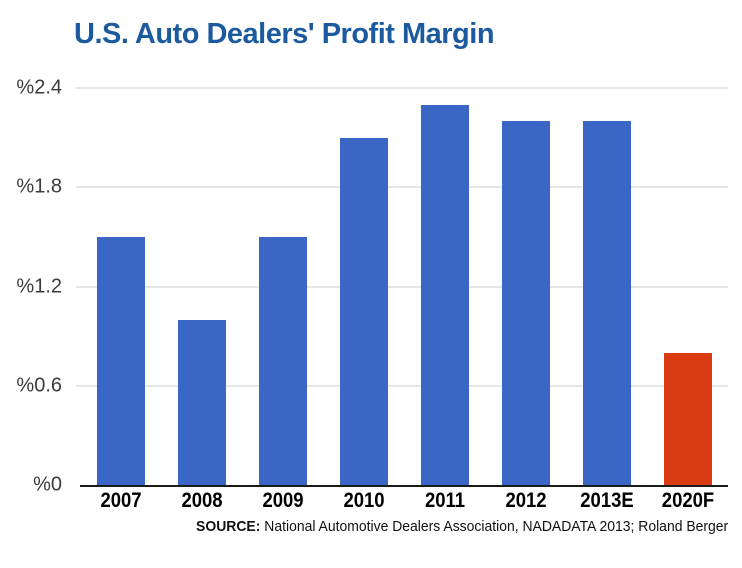 The width and height of the screenshot is (742, 568). Describe the element at coordinates (402, 88) in the screenshot. I see `gridline-%2.4` at that location.